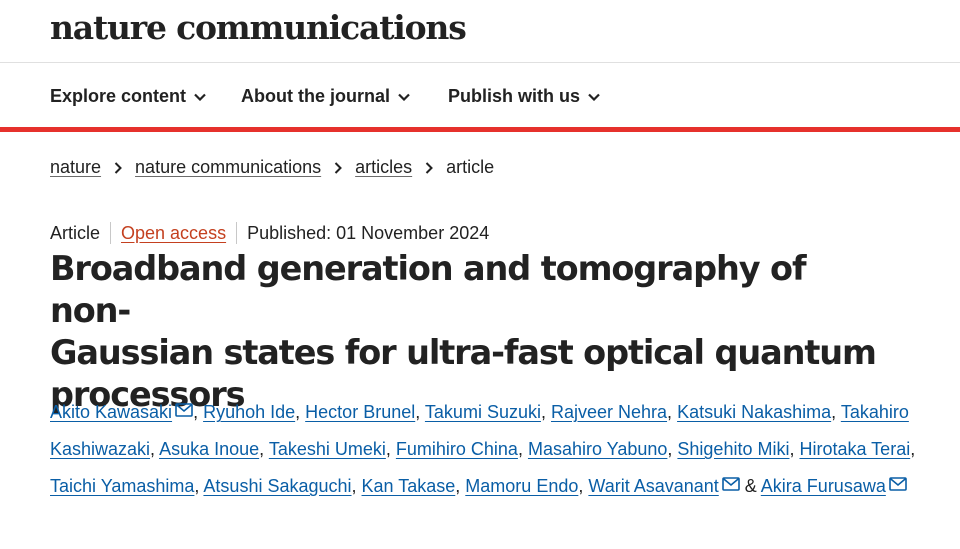  Describe the element at coordinates (327, 449) in the screenshot. I see `author-link: Takeshi Umeki` at that location.